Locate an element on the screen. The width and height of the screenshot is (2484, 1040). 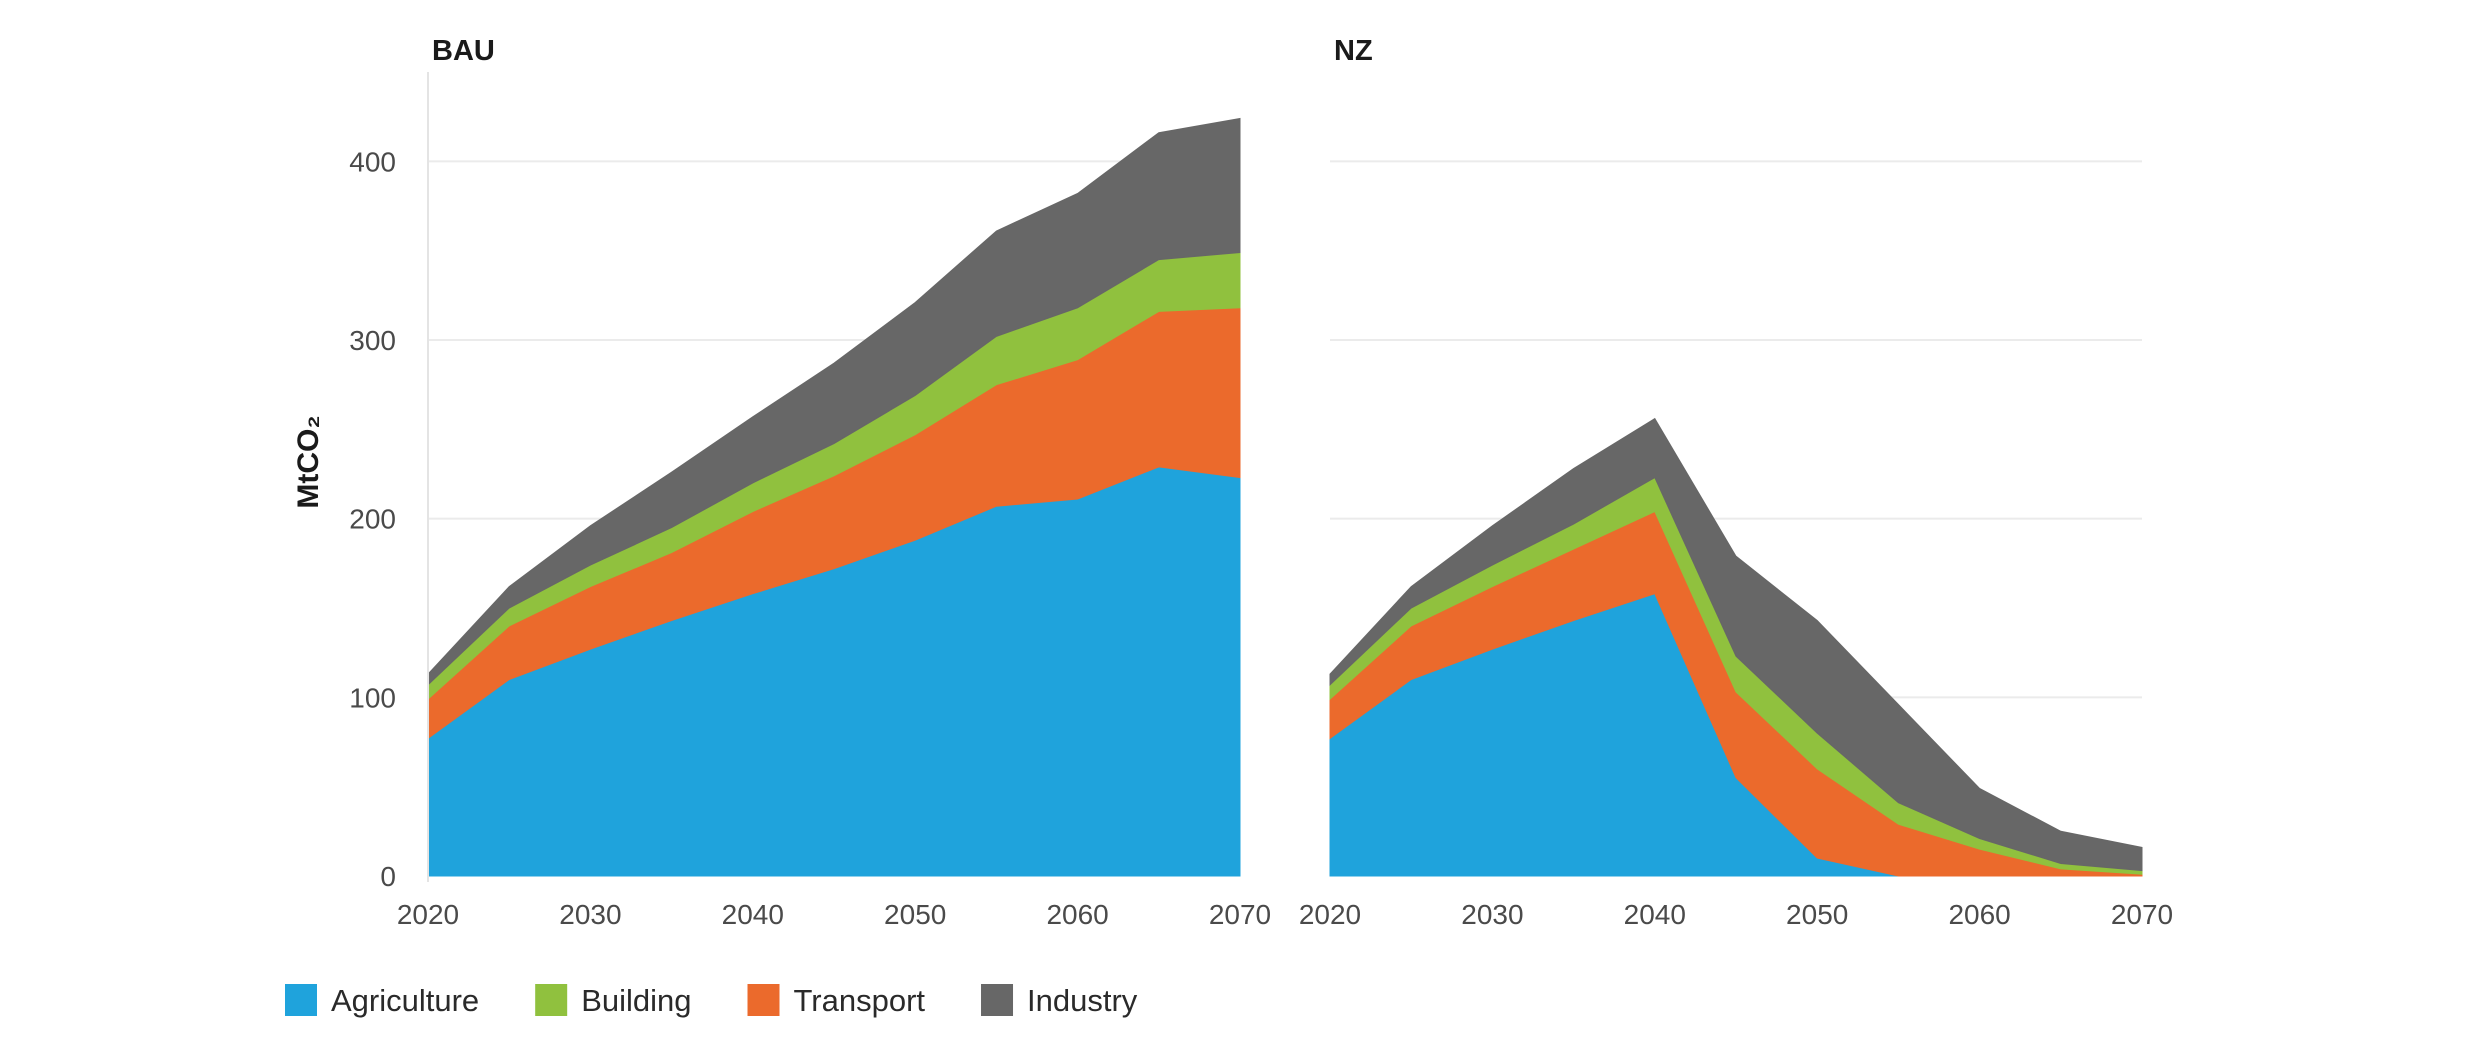
x-tick-label-bau-2040: 2040 is located at coordinates (753, 914).